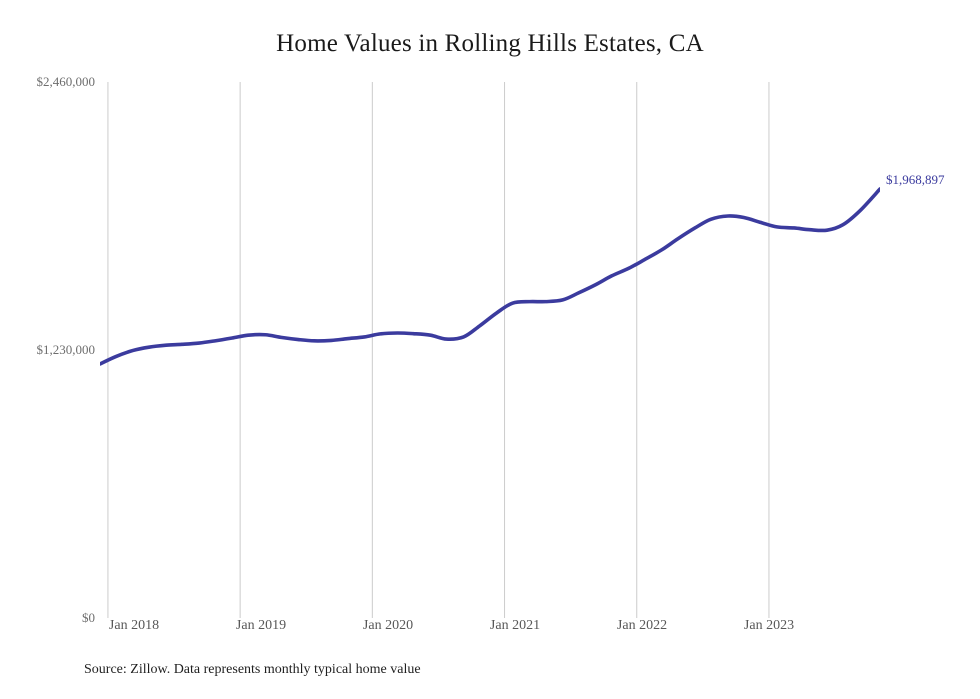 Image resolution: width=980 pixels, height=699 pixels. What do you see at coordinates (490, 43) in the screenshot?
I see `chart-title: Home Values in Rolling Hills Estates, CA` at bounding box center [490, 43].